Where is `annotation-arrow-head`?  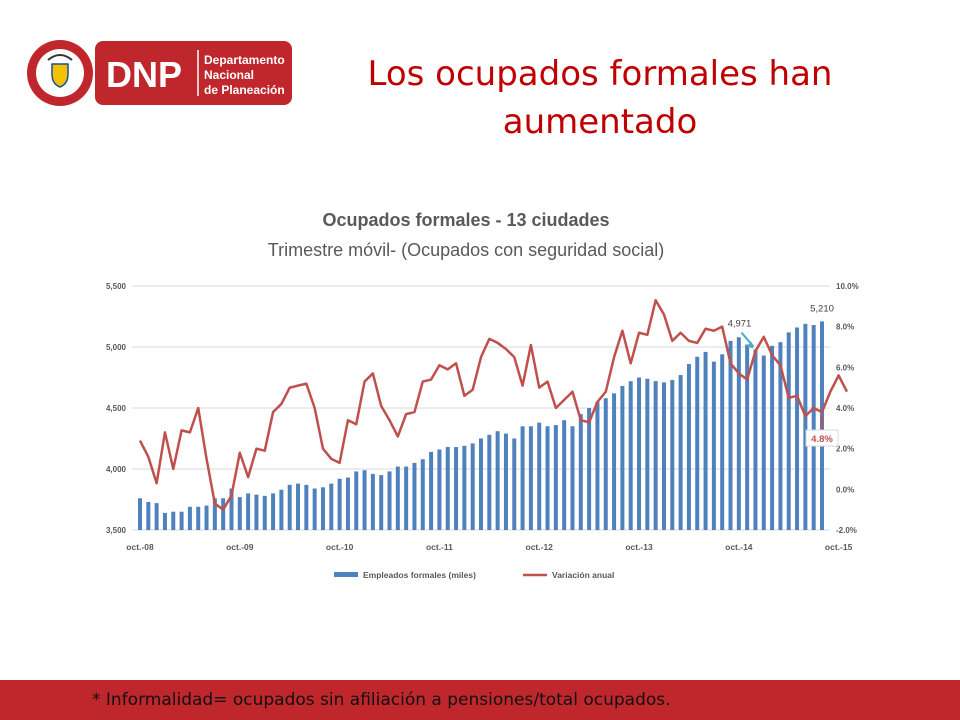 annotation-arrow-head is located at coordinates (750, 345).